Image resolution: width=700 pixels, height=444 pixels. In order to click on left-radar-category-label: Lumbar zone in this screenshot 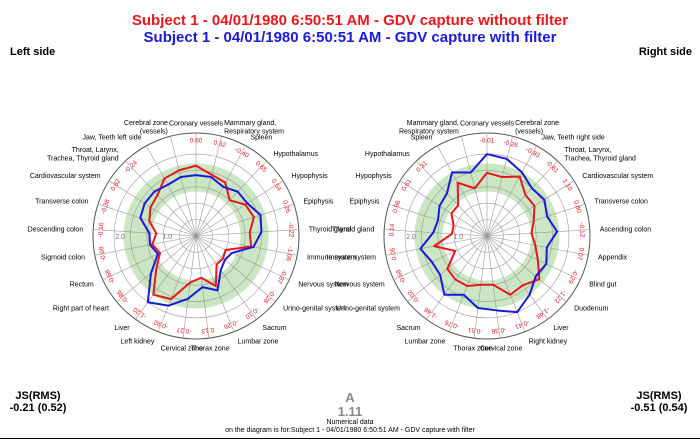, I will do `click(258, 342)`.